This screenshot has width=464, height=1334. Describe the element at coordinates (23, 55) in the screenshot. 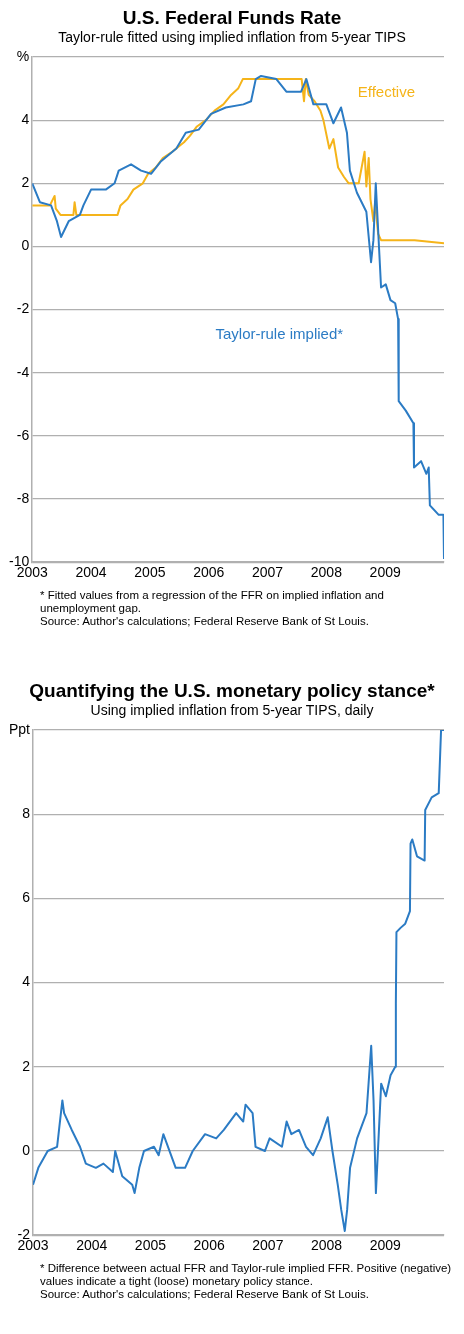

I see `y-tick-label: %` at that location.